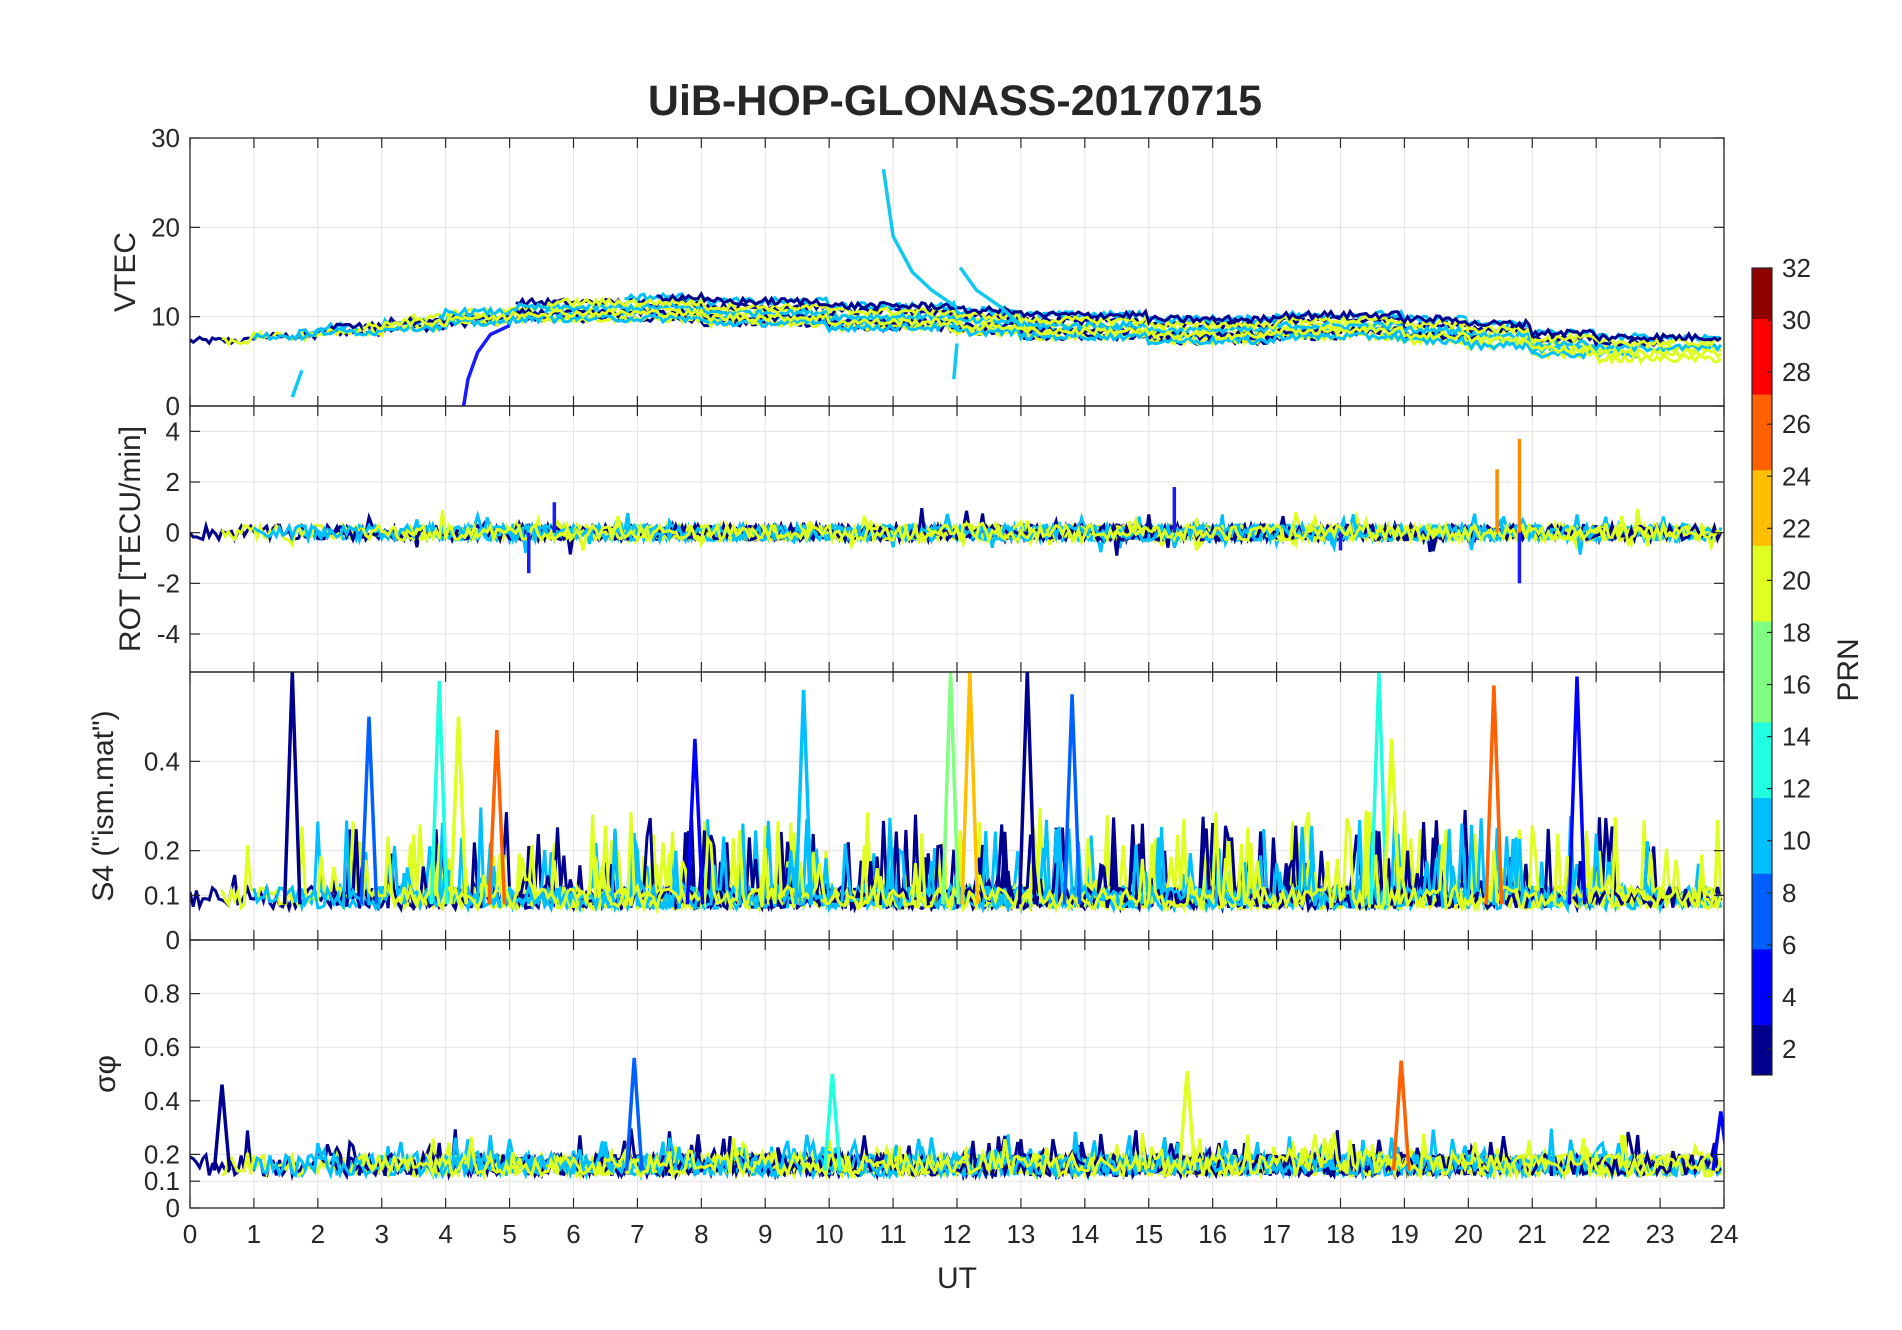 This screenshot has width=1902, height=1330. What do you see at coordinates (1796, 685) in the screenshot?
I see `colorbar-tick-label: 16` at bounding box center [1796, 685].